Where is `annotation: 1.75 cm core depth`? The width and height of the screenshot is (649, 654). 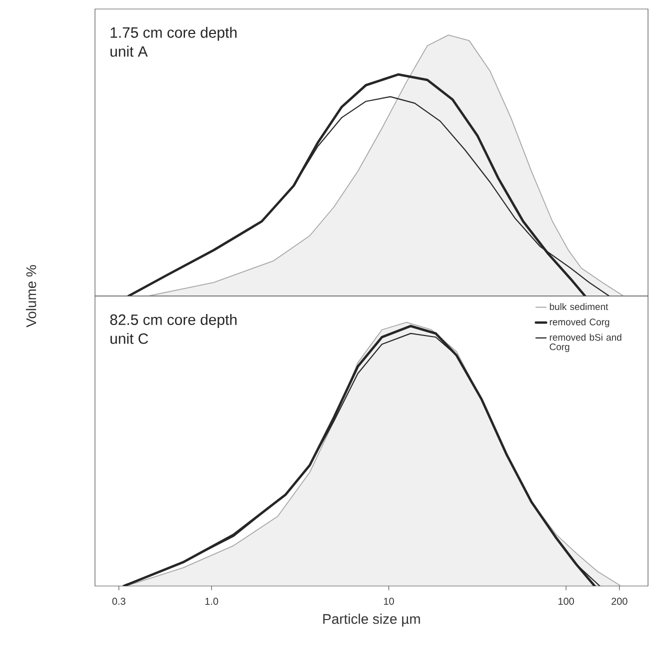
annotation: 1.75 cm core depth is located at coordinates (173, 33).